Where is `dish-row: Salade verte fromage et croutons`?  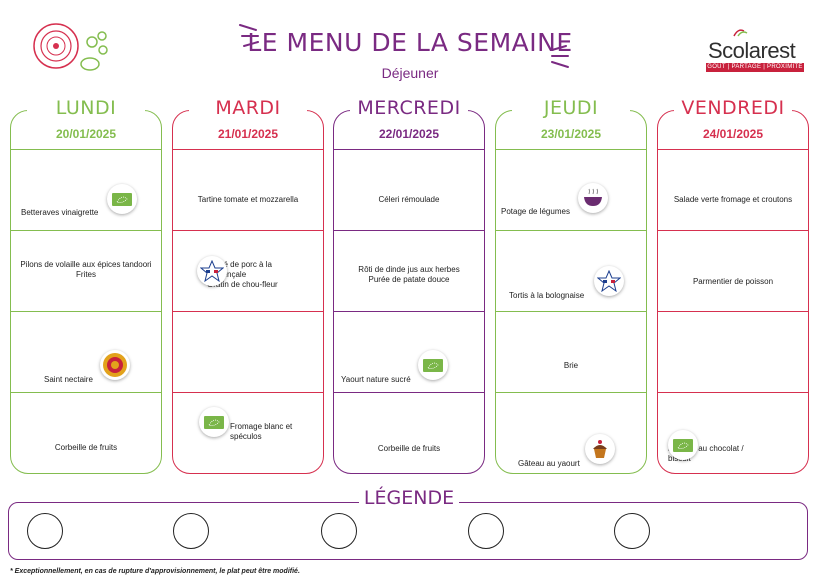
dish-row: Salade verte fromage et croutons is located at coordinates (733, 189).